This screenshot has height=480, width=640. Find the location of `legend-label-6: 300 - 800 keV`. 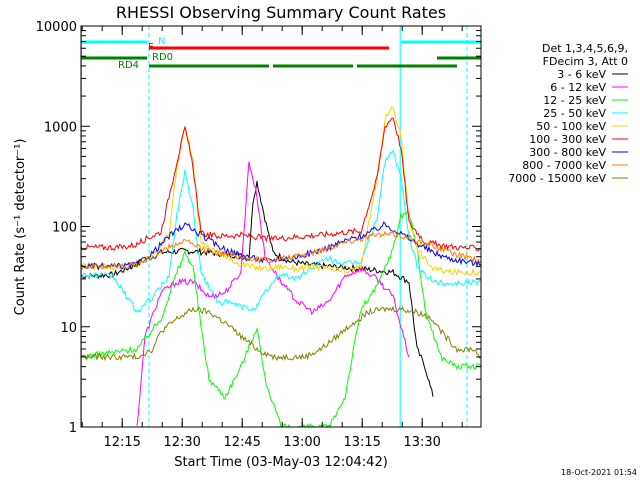

legend-label-6: 300 - 800 keV is located at coordinates (567, 152).